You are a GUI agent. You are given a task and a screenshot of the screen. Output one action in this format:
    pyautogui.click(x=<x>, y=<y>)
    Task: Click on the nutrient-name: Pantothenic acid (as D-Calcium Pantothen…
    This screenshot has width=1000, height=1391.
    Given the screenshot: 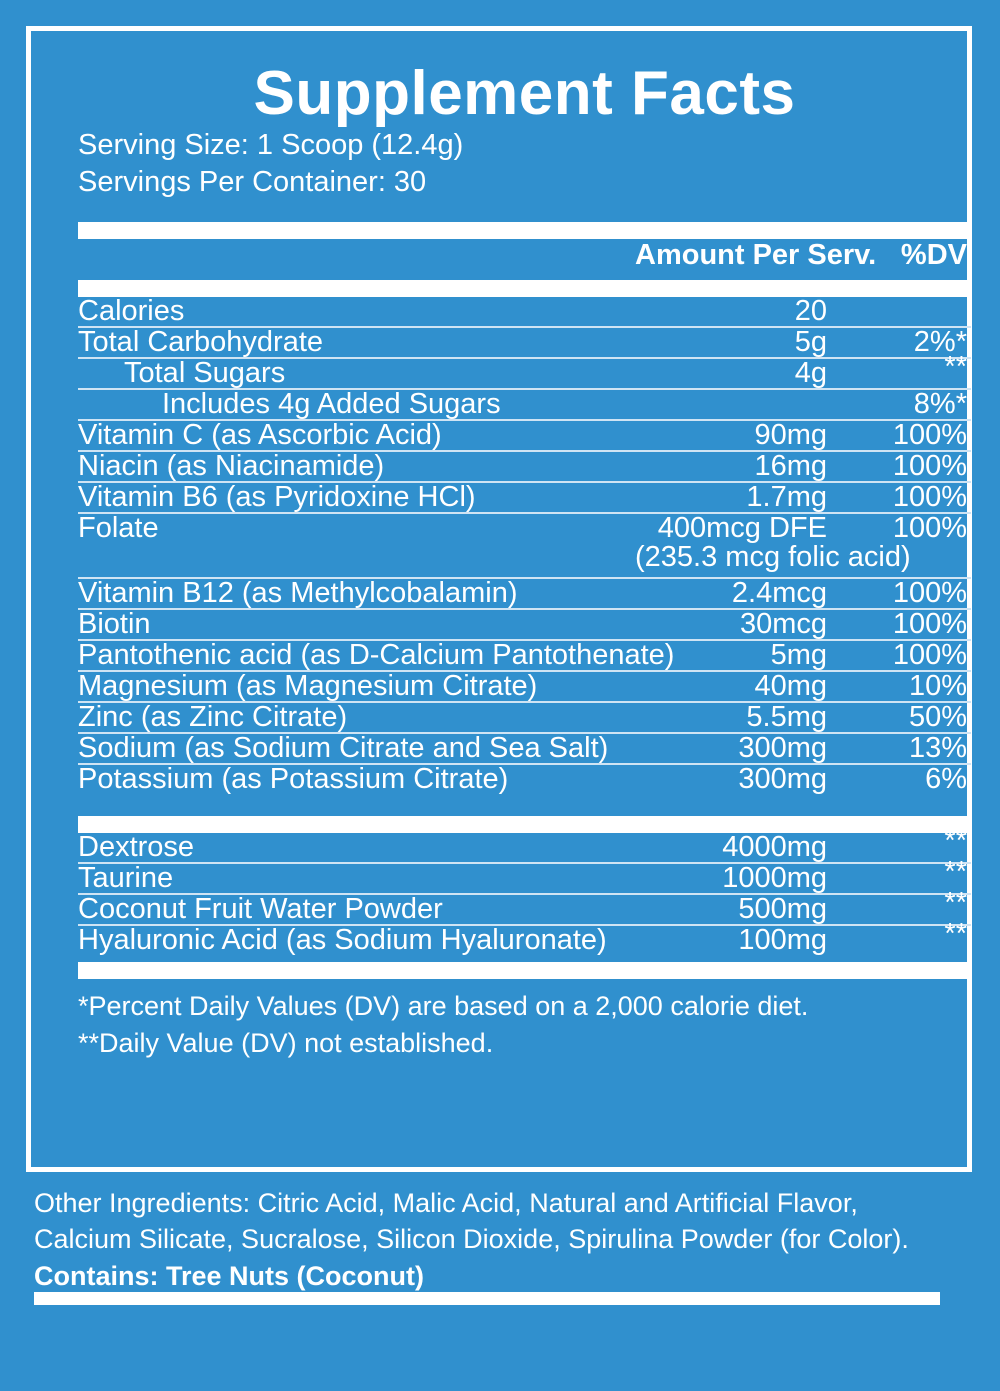 What is the action you would take?
    pyautogui.click(x=376, y=655)
    